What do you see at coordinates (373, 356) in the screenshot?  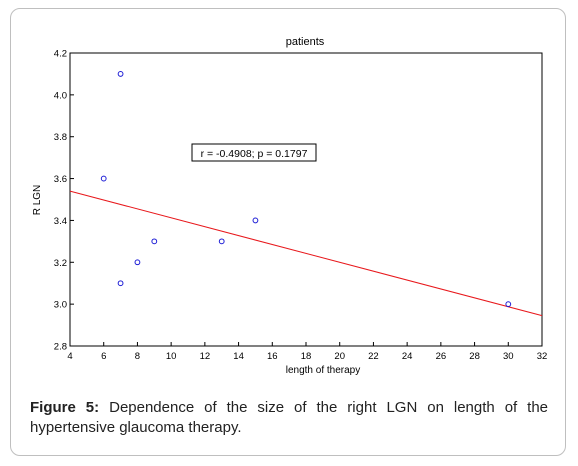 I see `x-tick-label: 22` at bounding box center [373, 356].